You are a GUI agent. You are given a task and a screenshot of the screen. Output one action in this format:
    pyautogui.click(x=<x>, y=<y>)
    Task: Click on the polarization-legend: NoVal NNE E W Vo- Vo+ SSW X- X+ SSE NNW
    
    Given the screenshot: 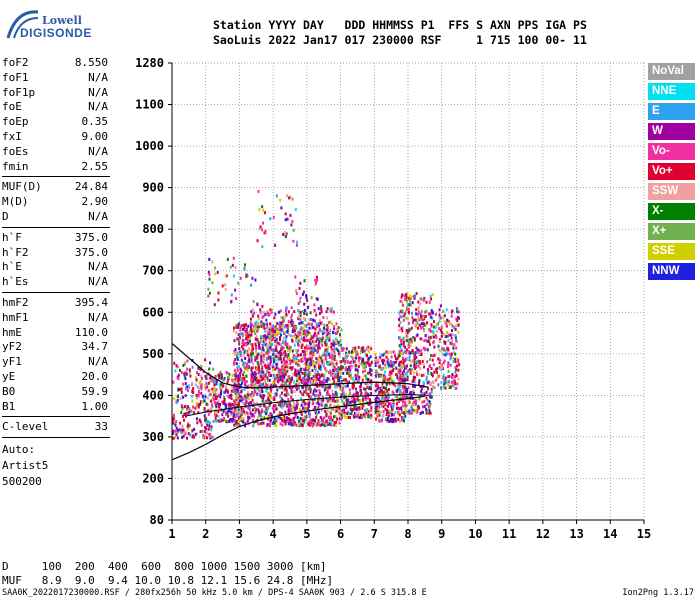 What is the action you would take?
    pyautogui.click(x=671, y=173)
    